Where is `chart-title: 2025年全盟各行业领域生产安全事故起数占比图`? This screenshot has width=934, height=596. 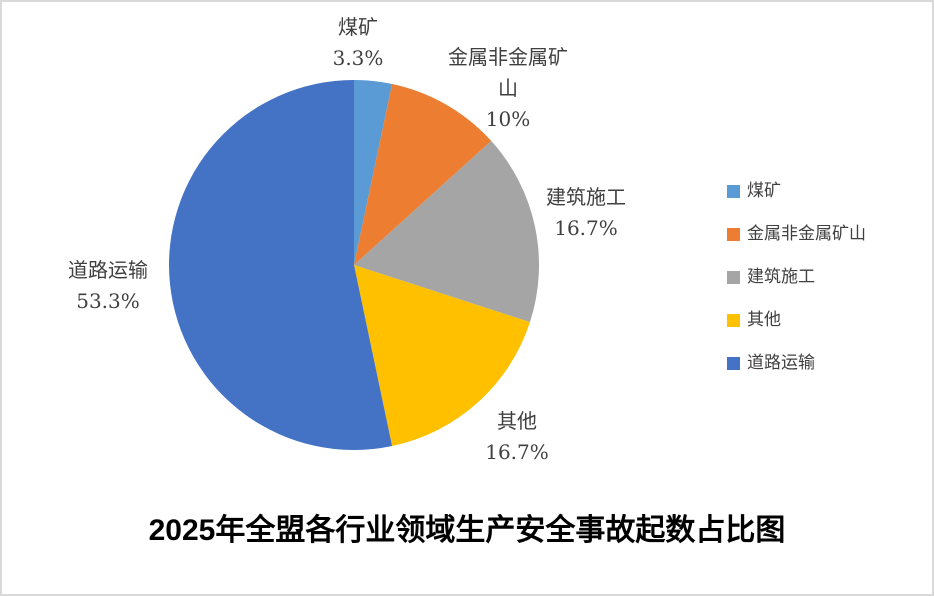 chart-title: 2025年全盟各行业领域生产安全事故起数占比图 is located at coordinates (467, 530).